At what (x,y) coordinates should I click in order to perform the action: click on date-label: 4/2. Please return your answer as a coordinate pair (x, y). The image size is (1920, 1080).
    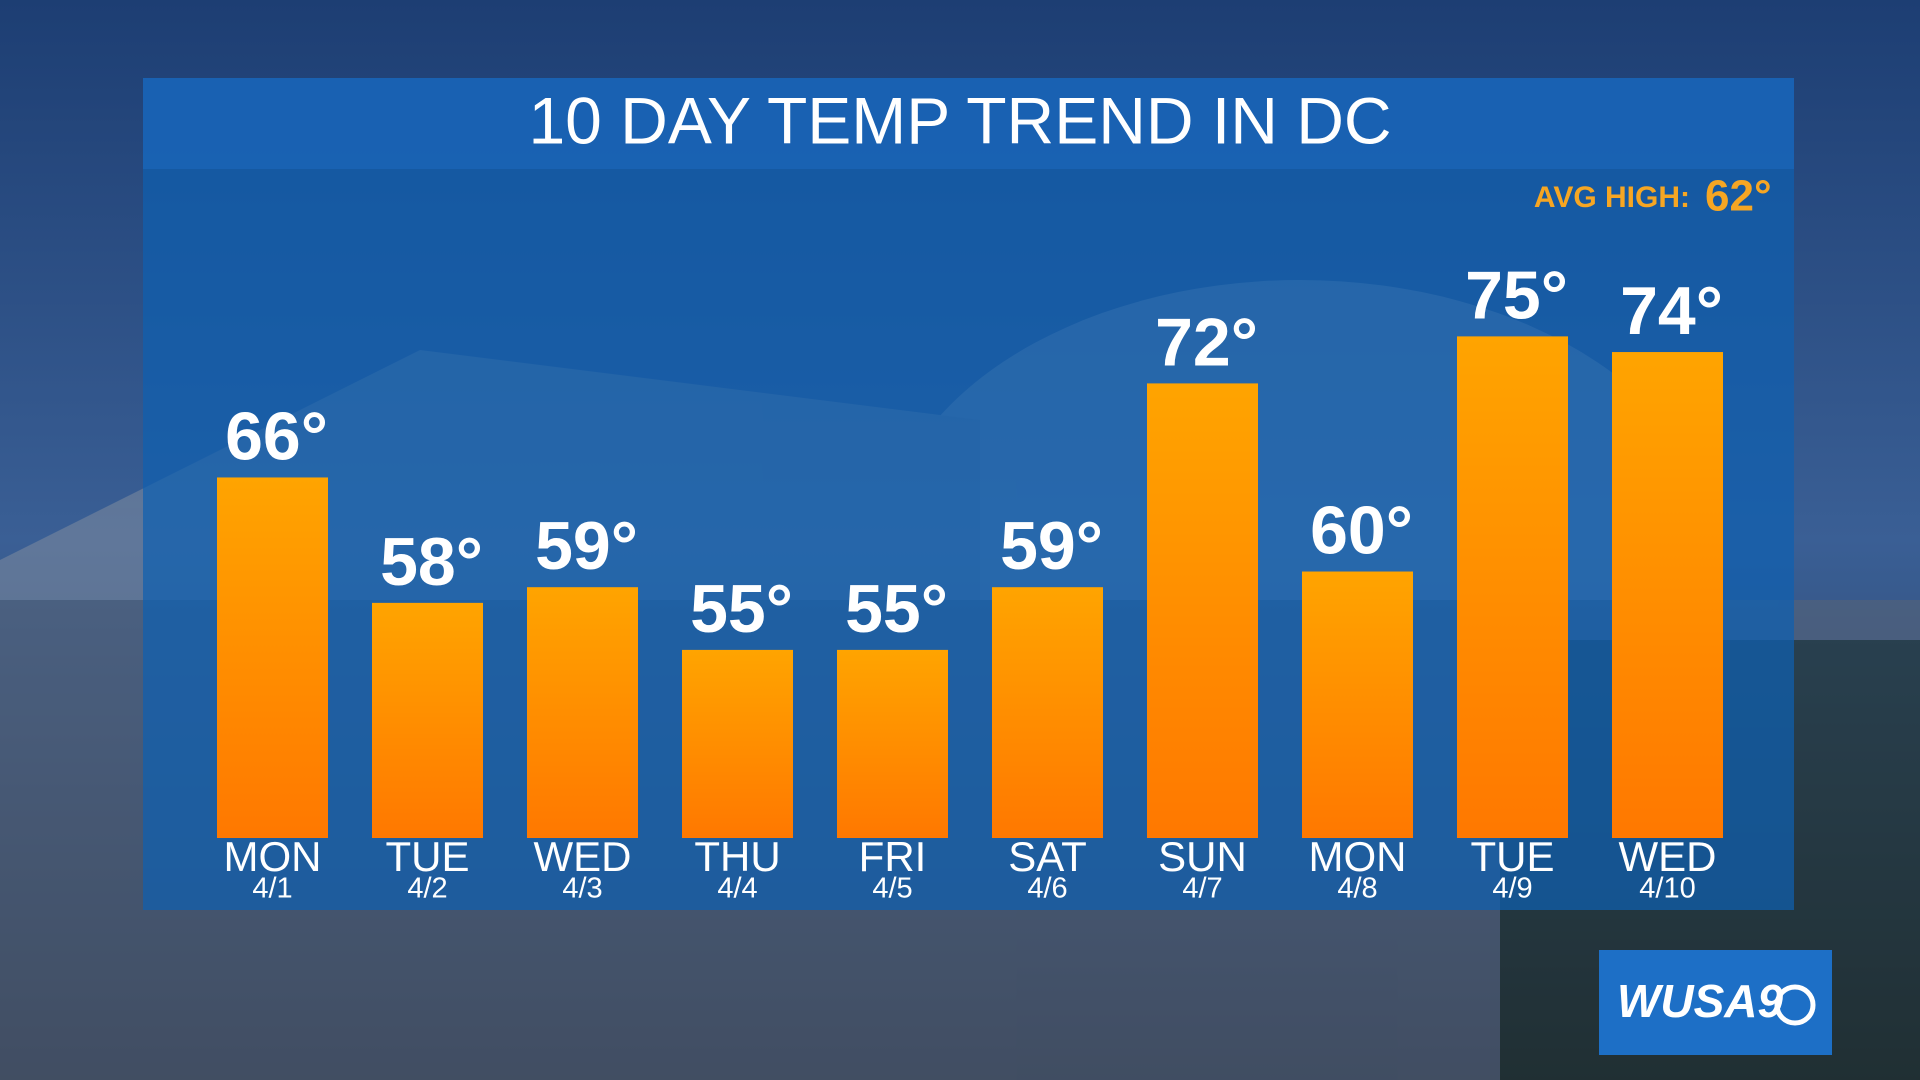
    Looking at the image, I should click on (427, 889).